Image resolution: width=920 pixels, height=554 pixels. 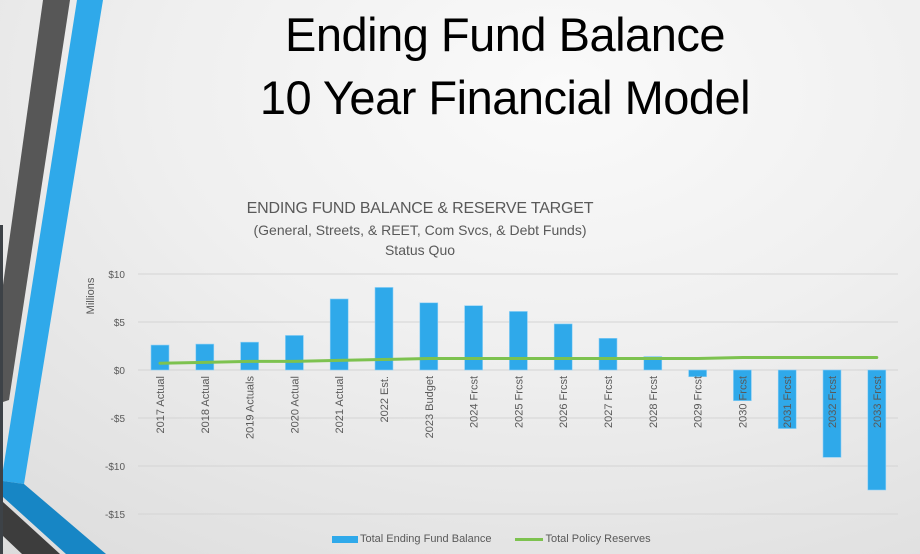 I want to click on line-swatch-icon, so click(x=529, y=539).